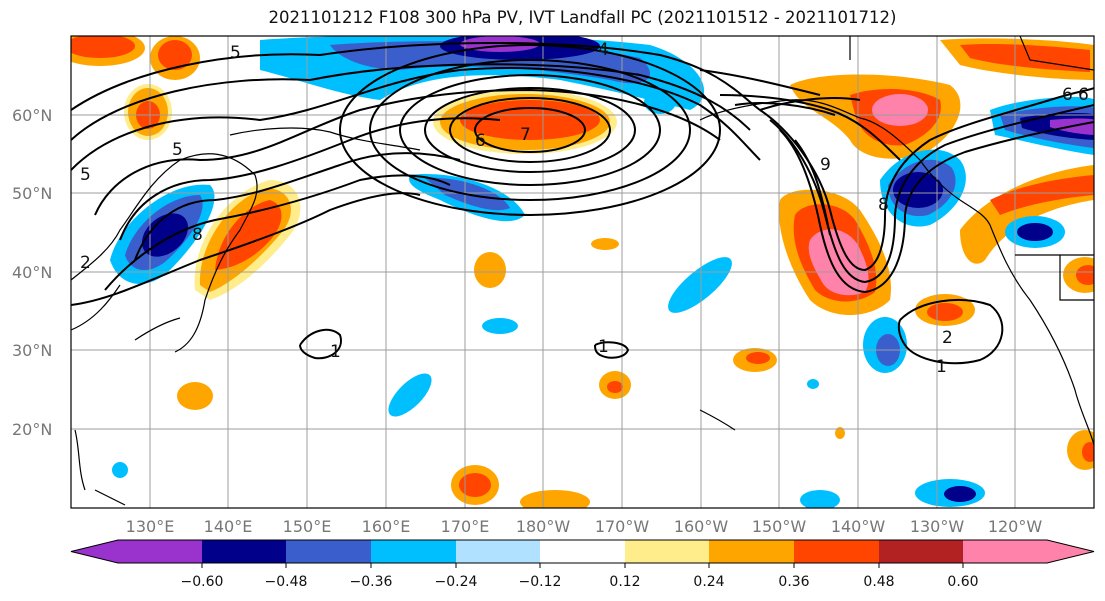 The image size is (1105, 601). What do you see at coordinates (603, 347) in the screenshot?
I see `contour-label-1b: 1` at bounding box center [603, 347].